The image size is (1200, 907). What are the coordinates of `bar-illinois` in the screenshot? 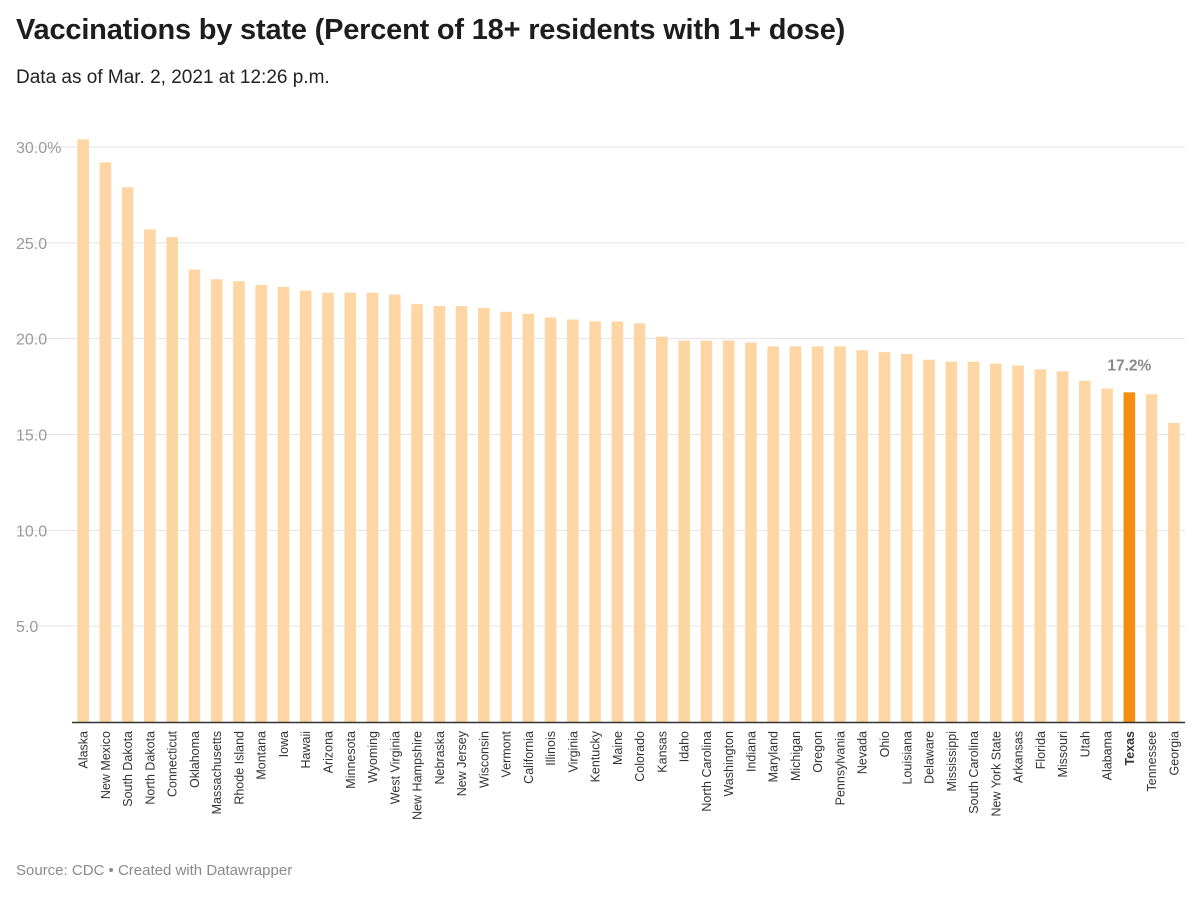 It's located at (550, 519).